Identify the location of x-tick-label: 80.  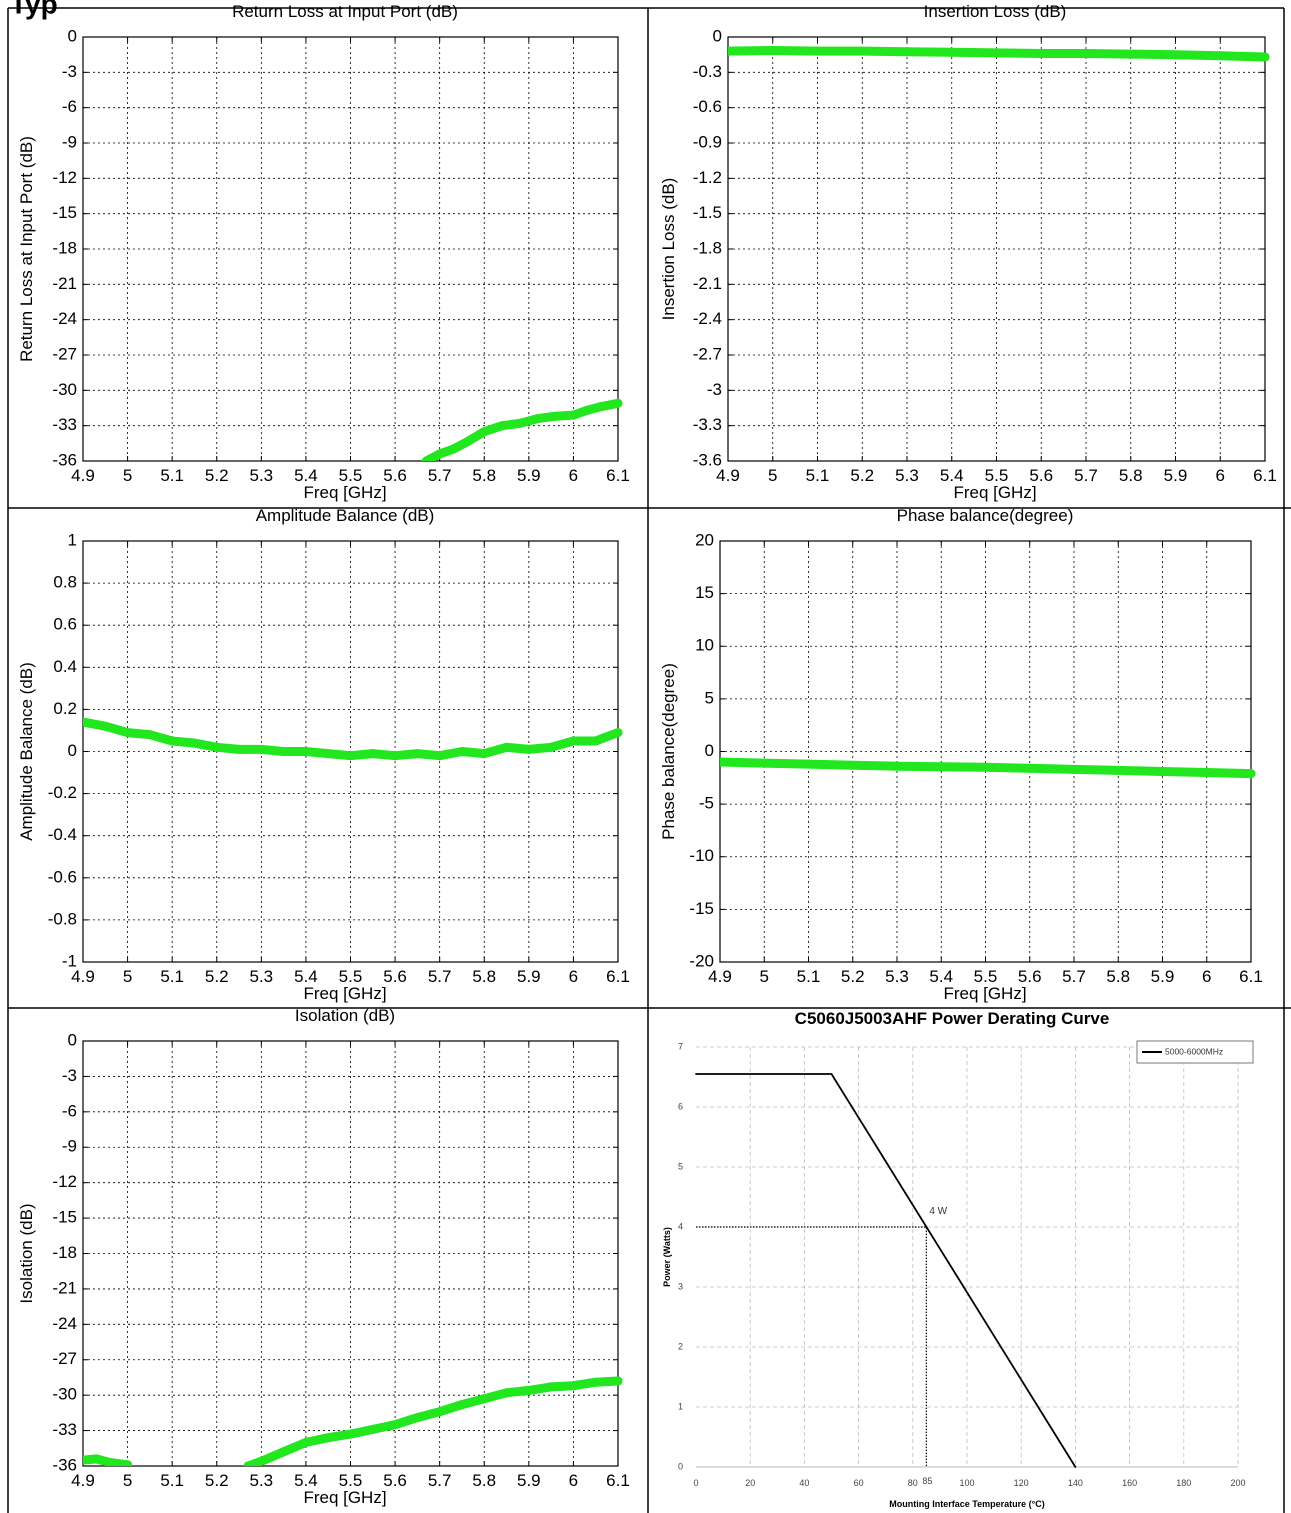
(913, 1483).